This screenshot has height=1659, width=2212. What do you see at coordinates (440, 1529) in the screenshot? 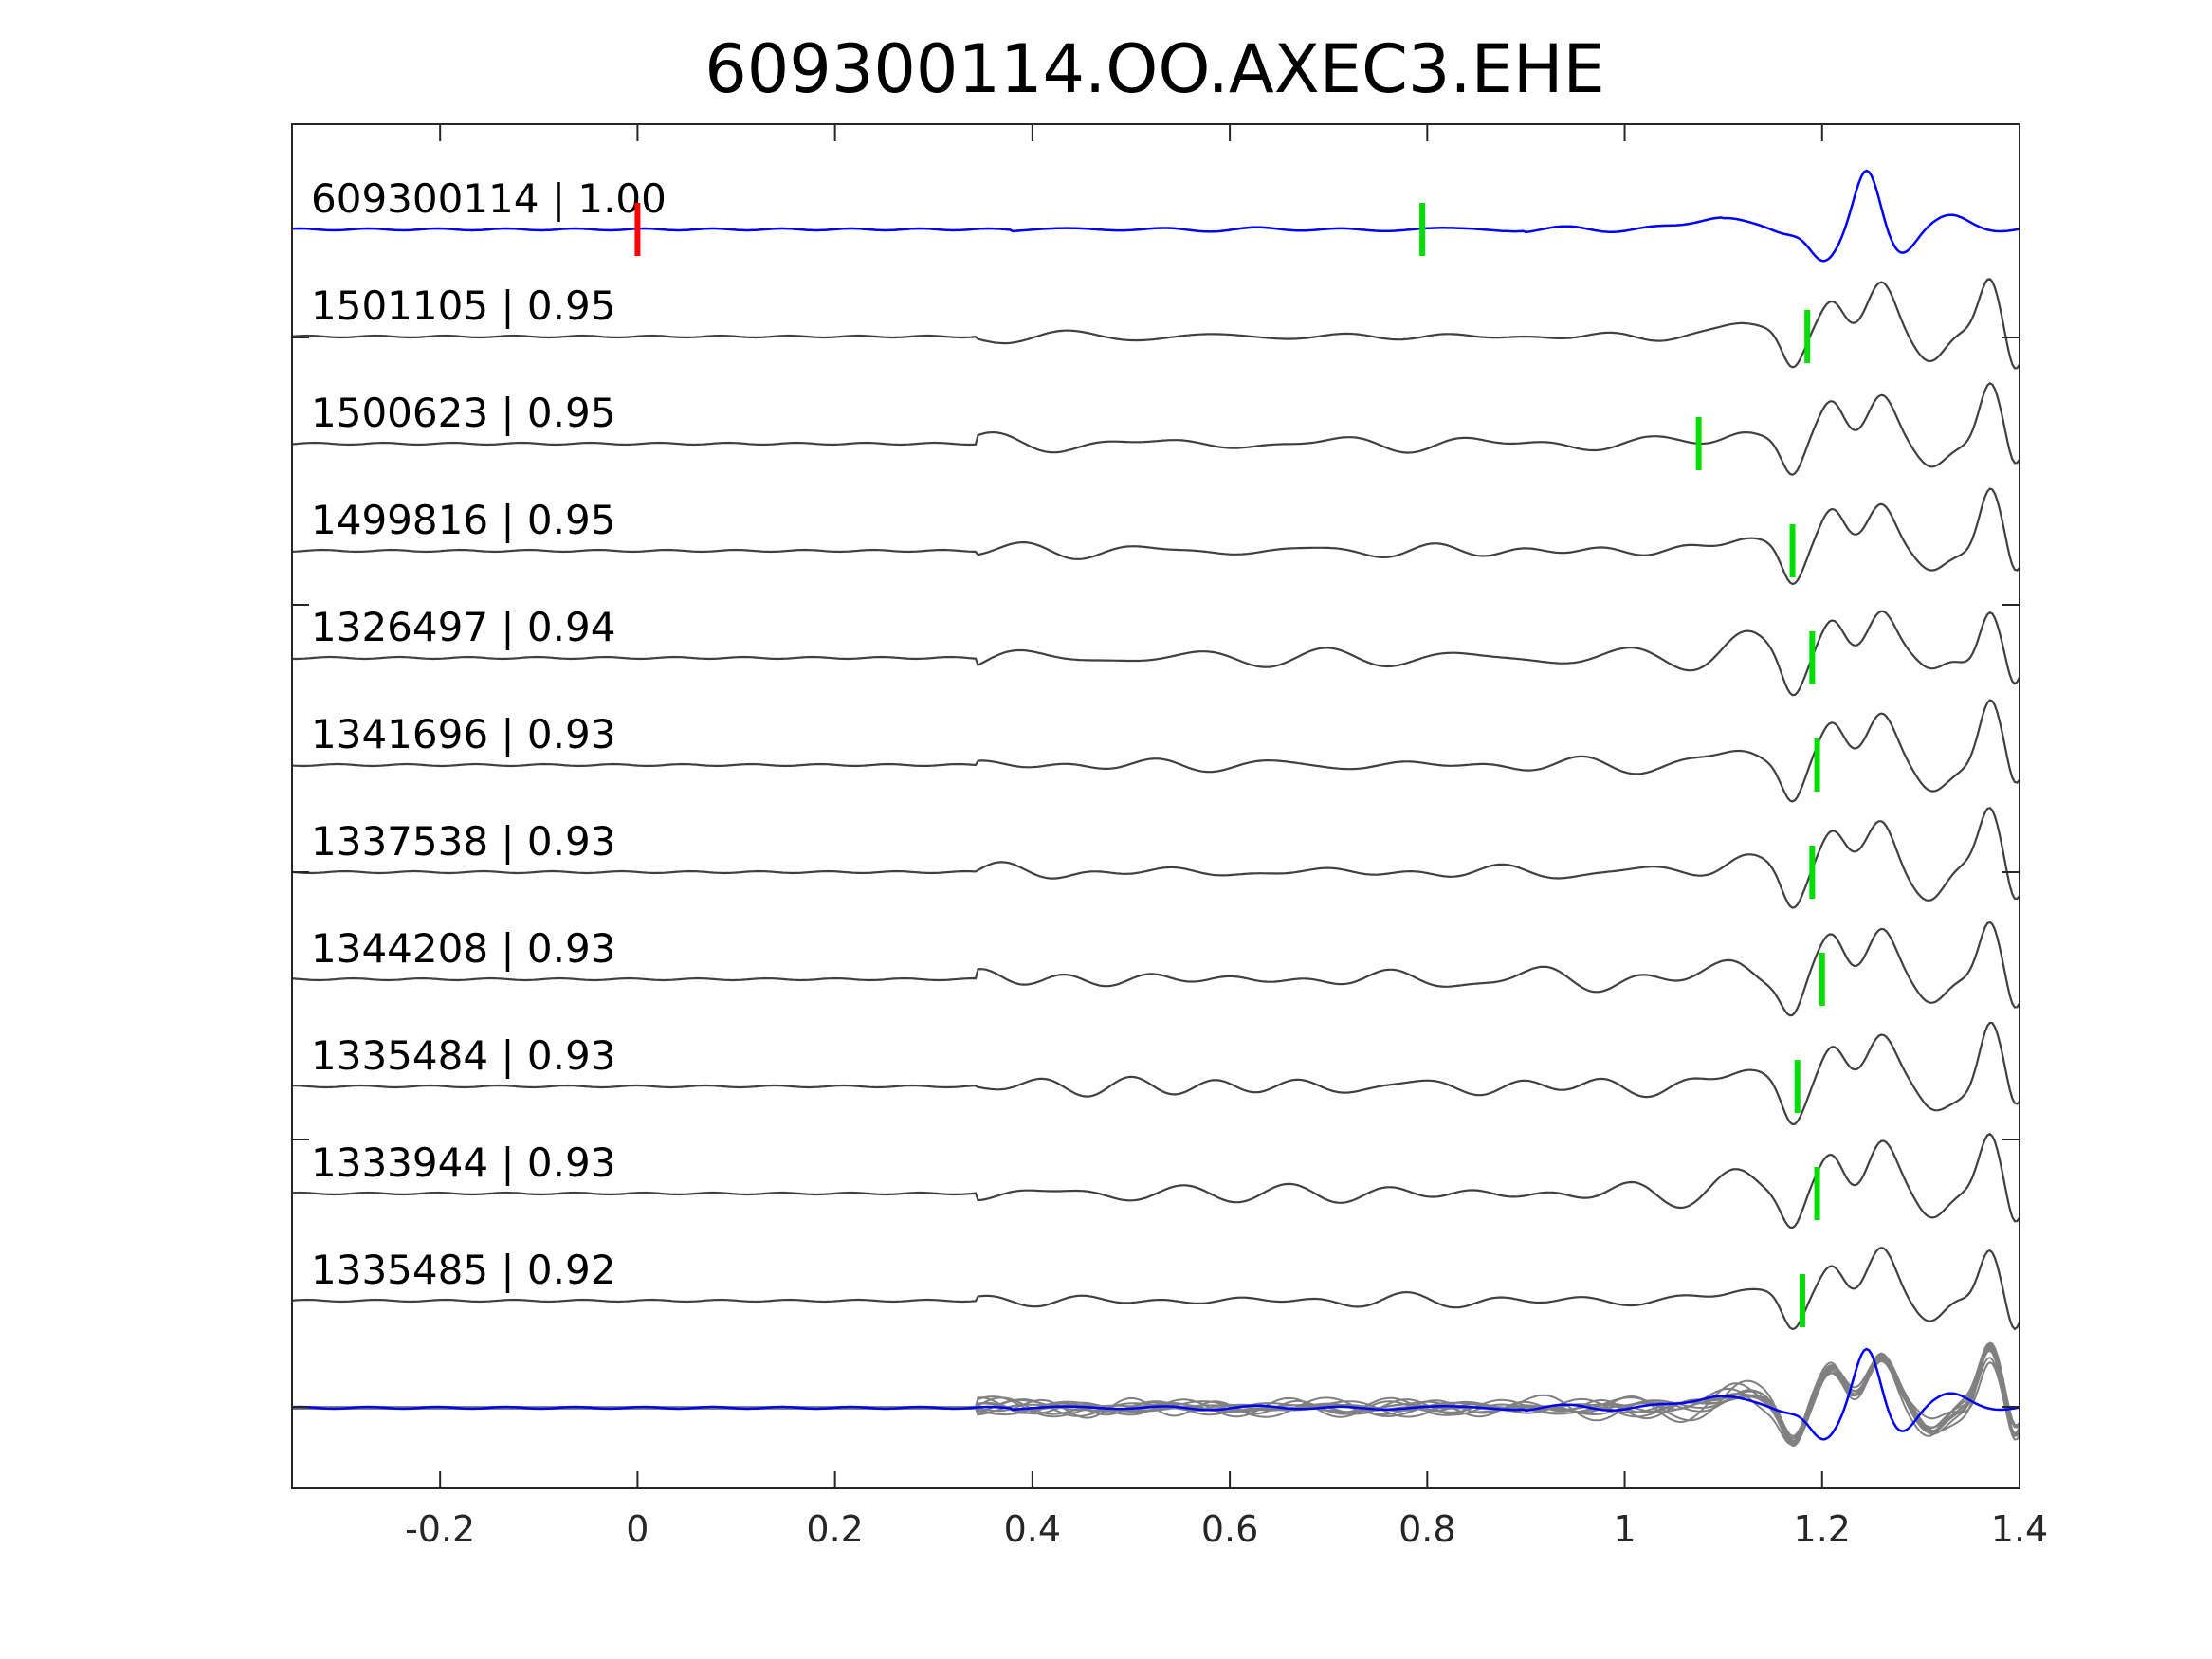
I see `x-tick-label: -0.2` at bounding box center [440, 1529].